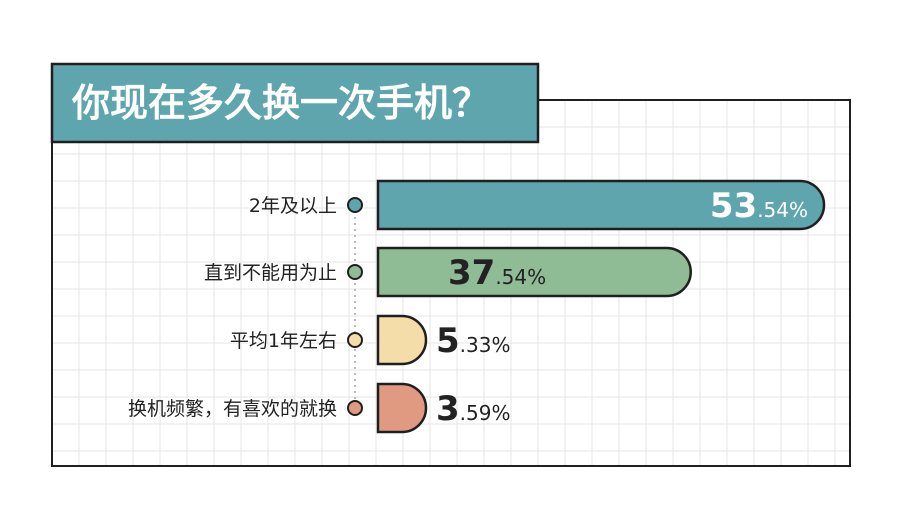 The width and height of the screenshot is (900, 521). Describe the element at coordinates (473, 409) in the screenshot. I see `value-label: 3.59%` at that location.